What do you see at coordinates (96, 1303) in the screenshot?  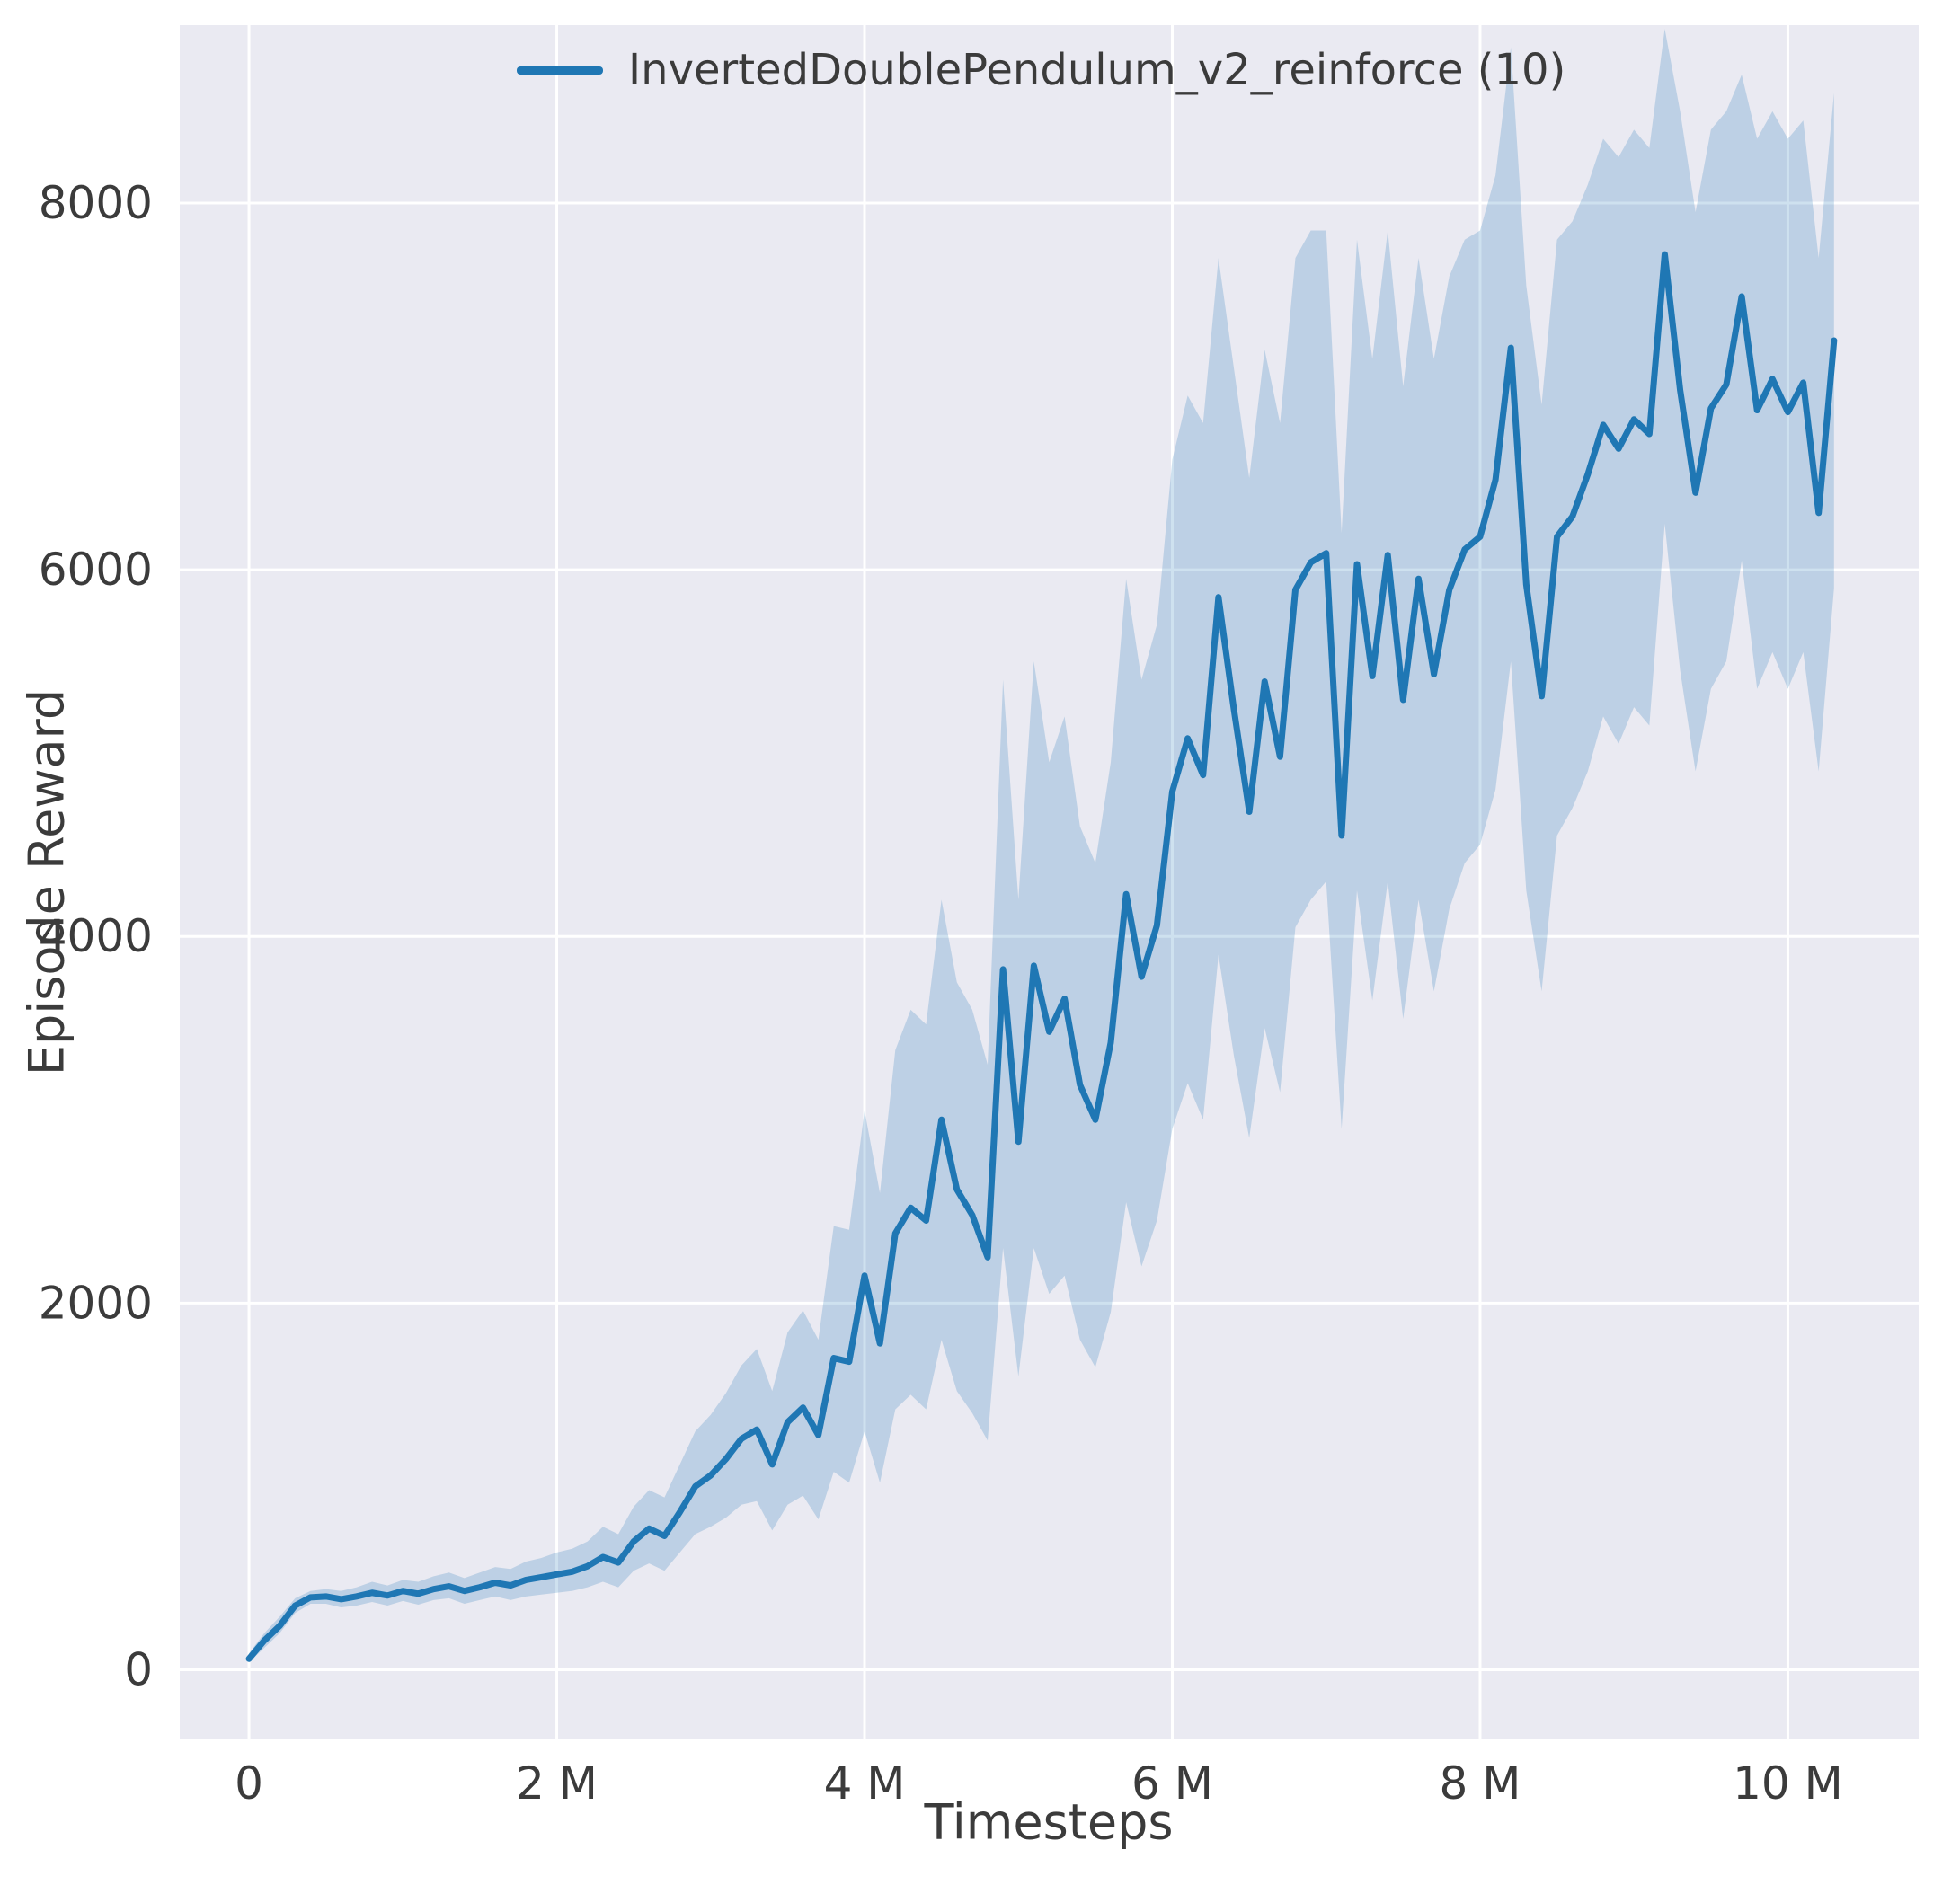 I see `y-tick-label: 2000` at bounding box center [96, 1303].